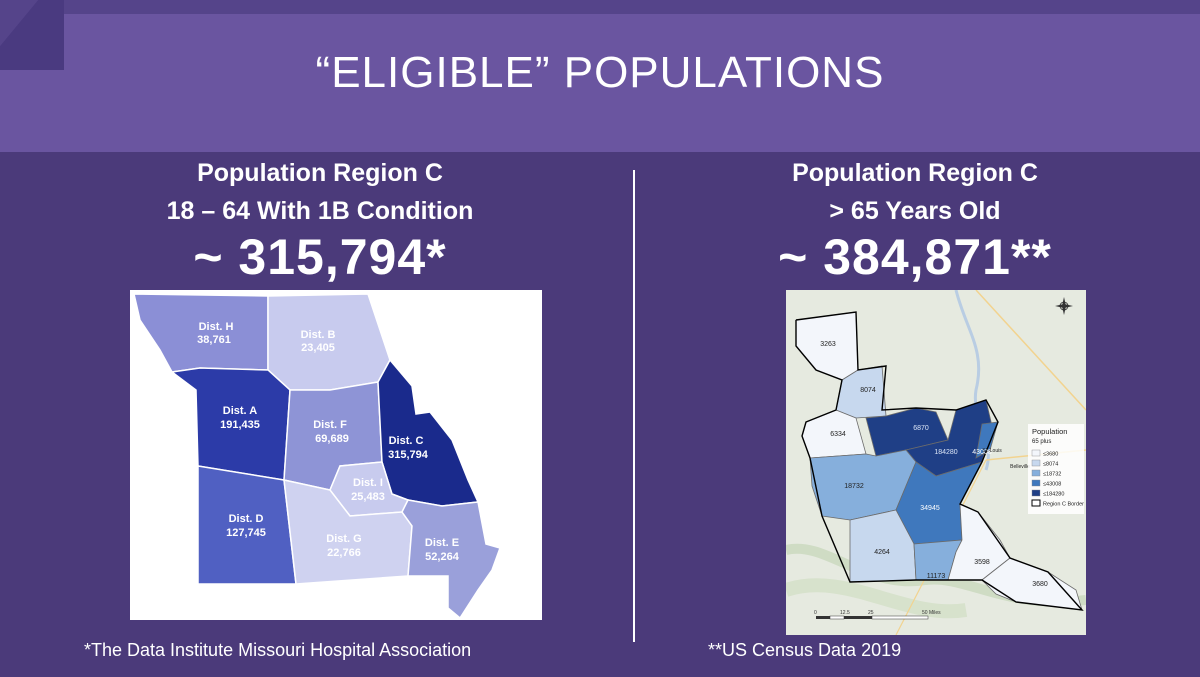 The width and height of the screenshot is (1200, 677). I want to click on district-c-name: Dist. C, so click(406, 441).